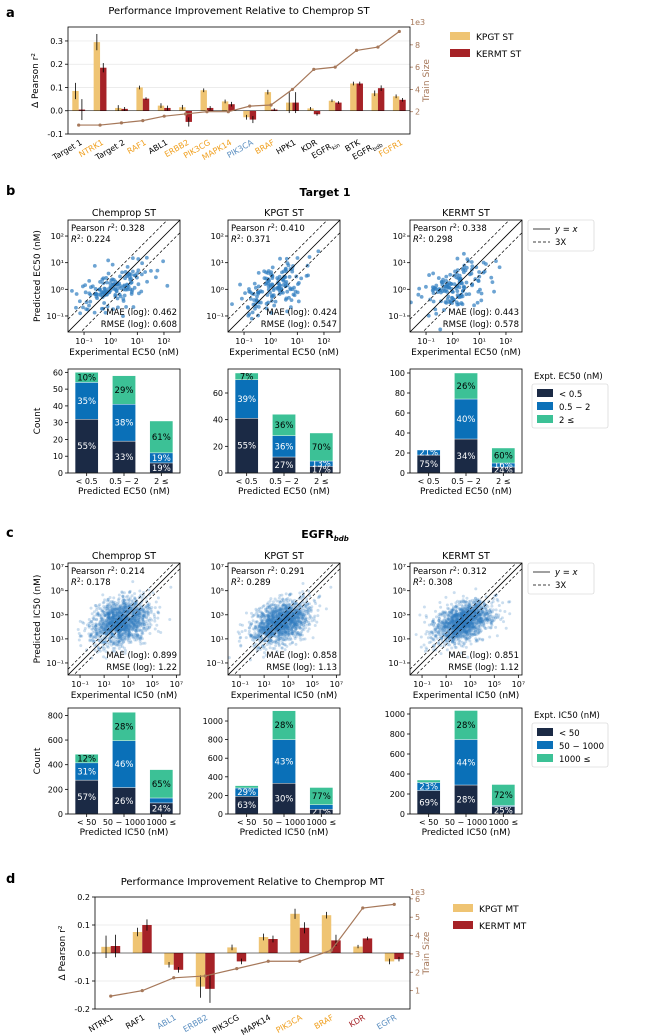 The width and height of the screenshot is (650, 1036). I want to click on y-tick-label: 10⁵, so click(217, 591).